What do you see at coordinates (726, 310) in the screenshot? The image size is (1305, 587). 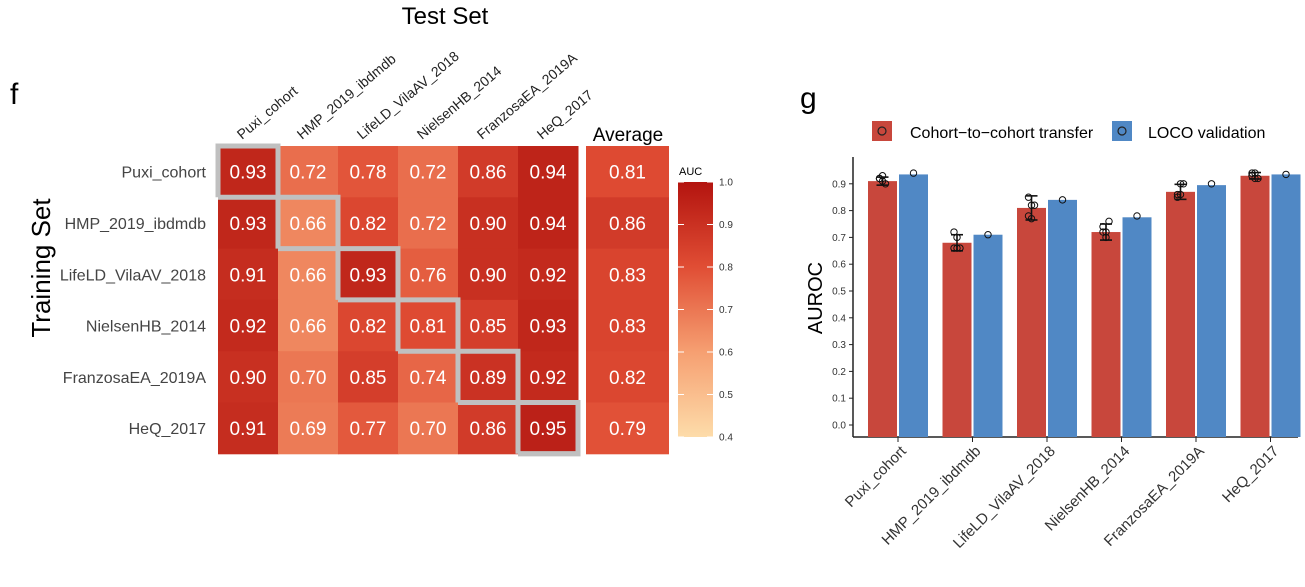 I see `colorbar-tick-label: 0.7` at bounding box center [726, 310].